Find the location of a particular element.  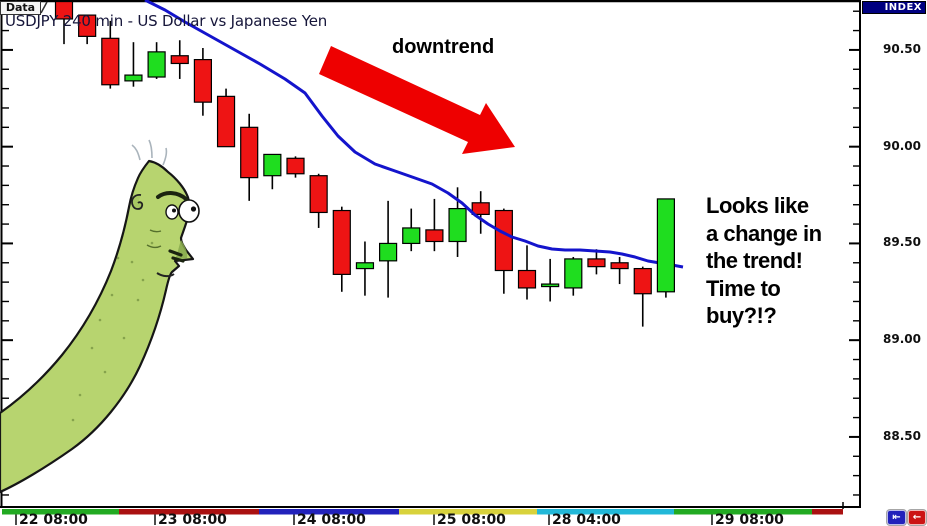

latest-candle-layer is located at coordinates (666, 248).